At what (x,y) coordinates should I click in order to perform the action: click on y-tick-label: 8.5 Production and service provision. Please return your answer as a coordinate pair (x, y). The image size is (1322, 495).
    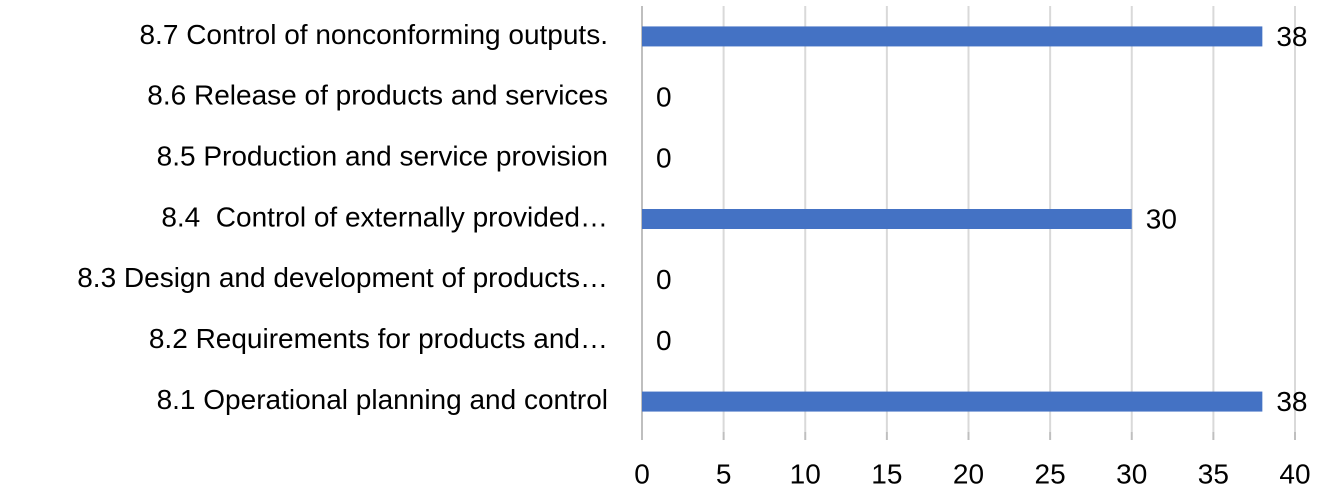
    Looking at the image, I should click on (382, 156).